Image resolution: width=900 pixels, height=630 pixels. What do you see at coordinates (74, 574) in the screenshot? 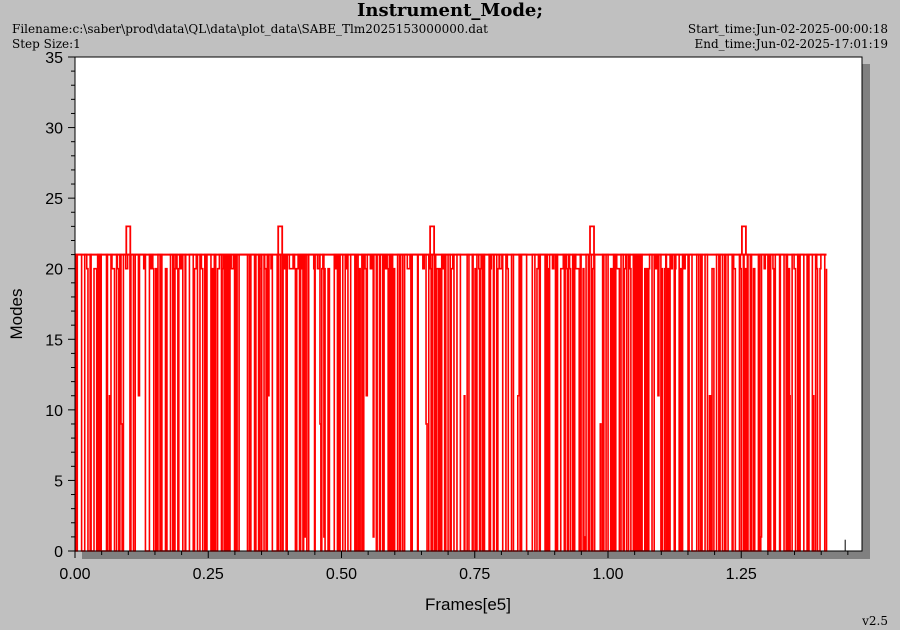
I see `x-tick-label-0.00: 0.00` at bounding box center [74, 574].